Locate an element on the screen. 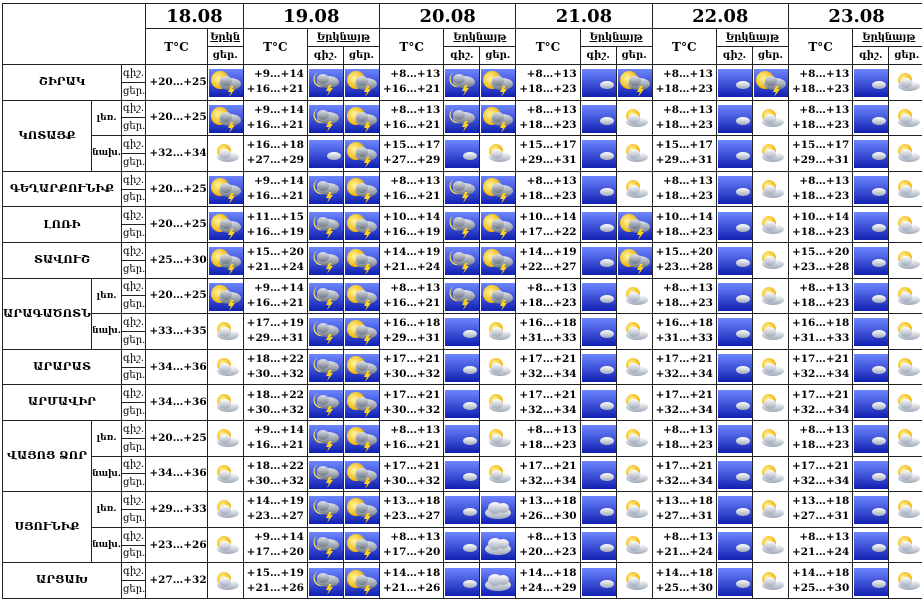 The height and width of the screenshot is (616, 922). day-temp: +18…+23 is located at coordinates (820, 196).